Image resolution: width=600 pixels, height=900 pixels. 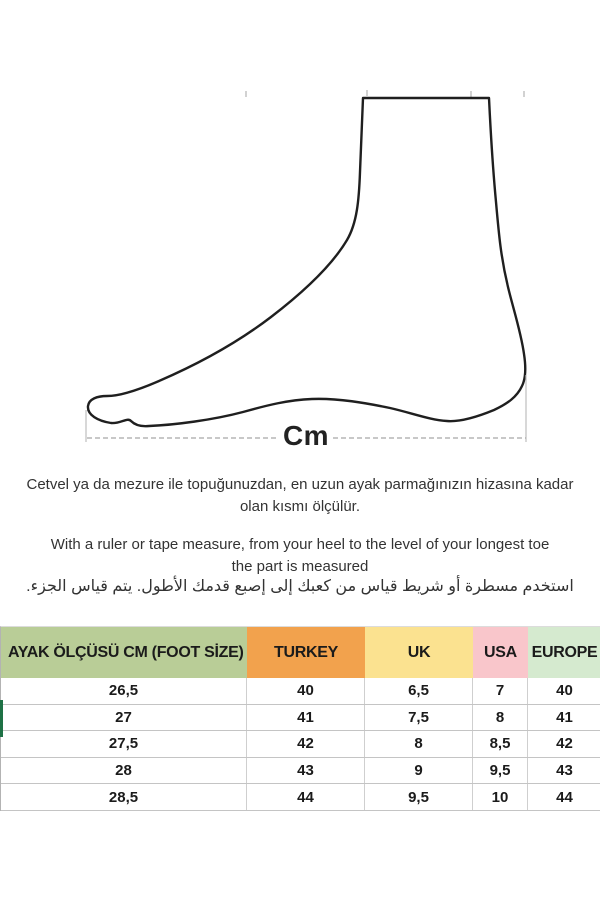 I want to click on table-cell: 28,5, so click(x=124, y=797).